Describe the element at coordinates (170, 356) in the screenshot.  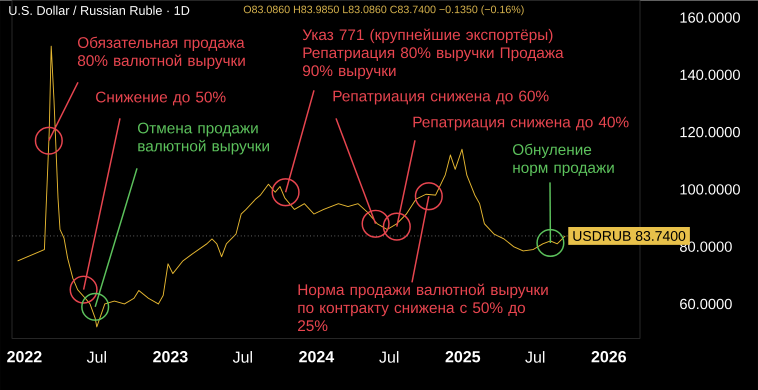
I see `x-tick-label: 2023` at that location.